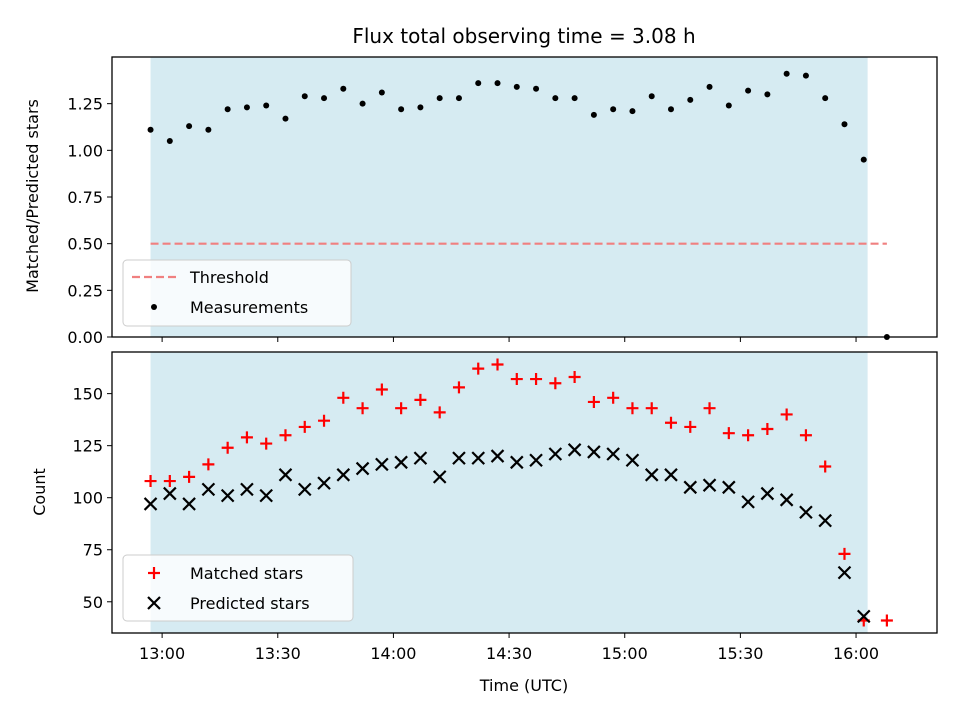 The image size is (960, 720). Describe the element at coordinates (85, 197) in the screenshot. I see `y-tick-label: 0.75` at that location.